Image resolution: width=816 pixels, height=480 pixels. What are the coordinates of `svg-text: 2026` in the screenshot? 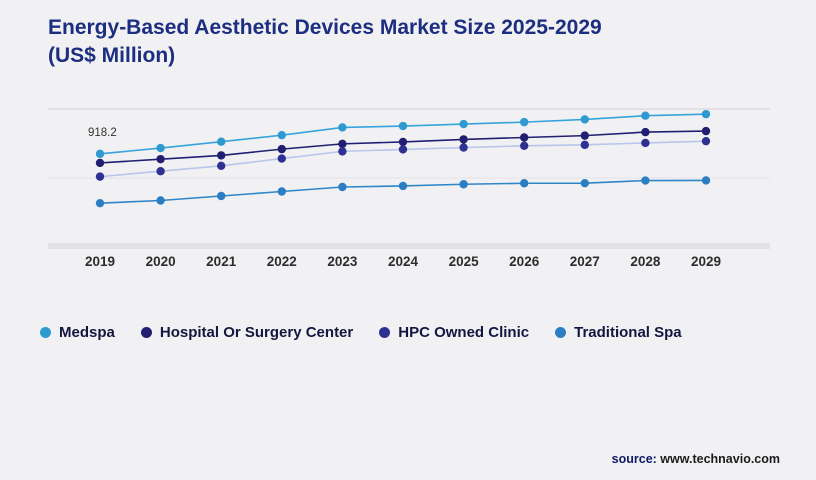 It's located at (524, 261).